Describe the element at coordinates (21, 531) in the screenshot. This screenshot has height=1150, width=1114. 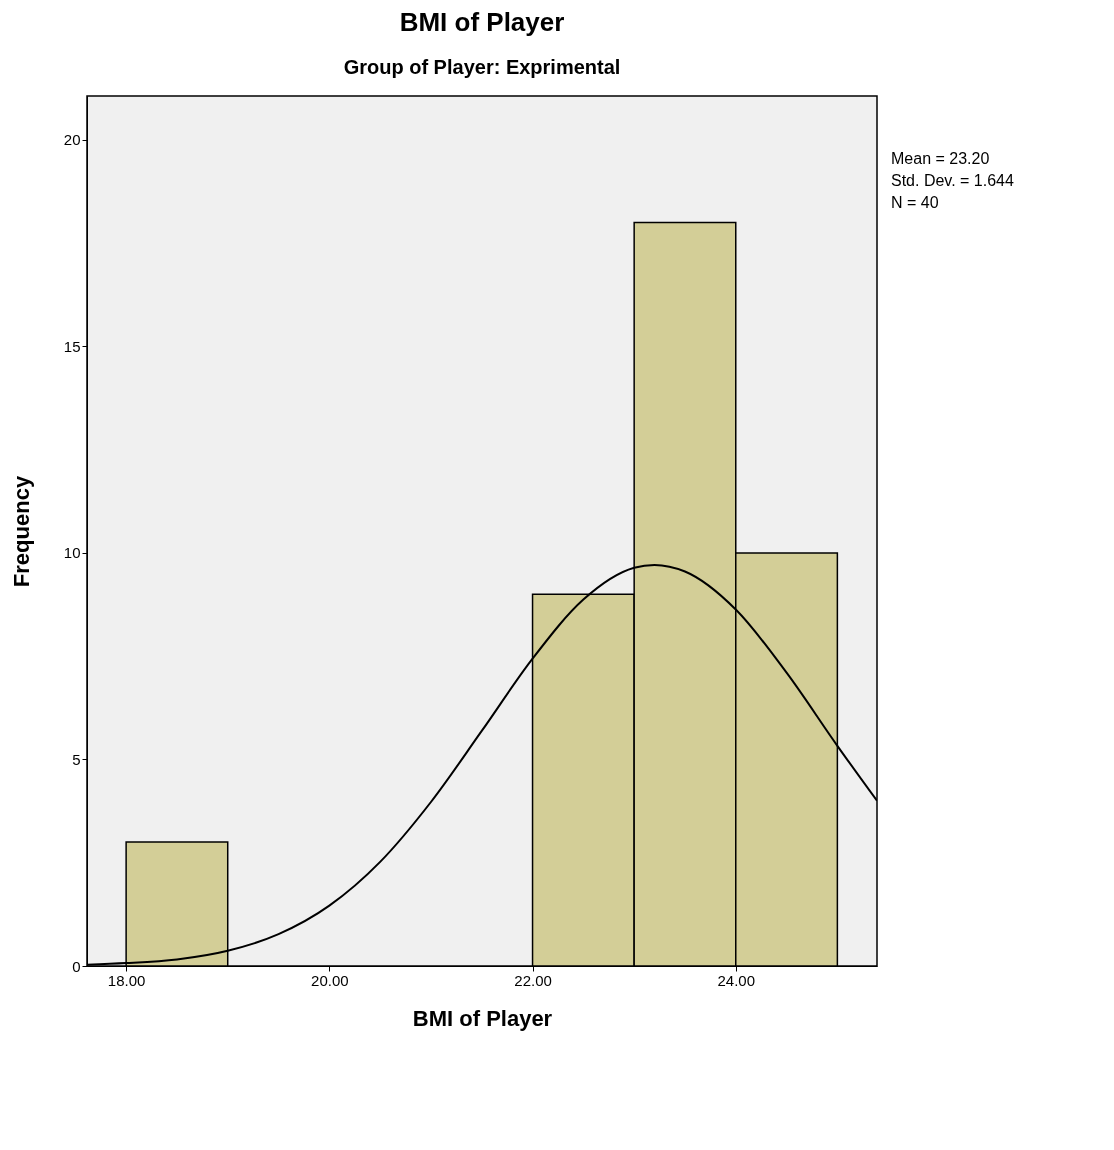
I see `y-axis-title: Frequency` at that location.